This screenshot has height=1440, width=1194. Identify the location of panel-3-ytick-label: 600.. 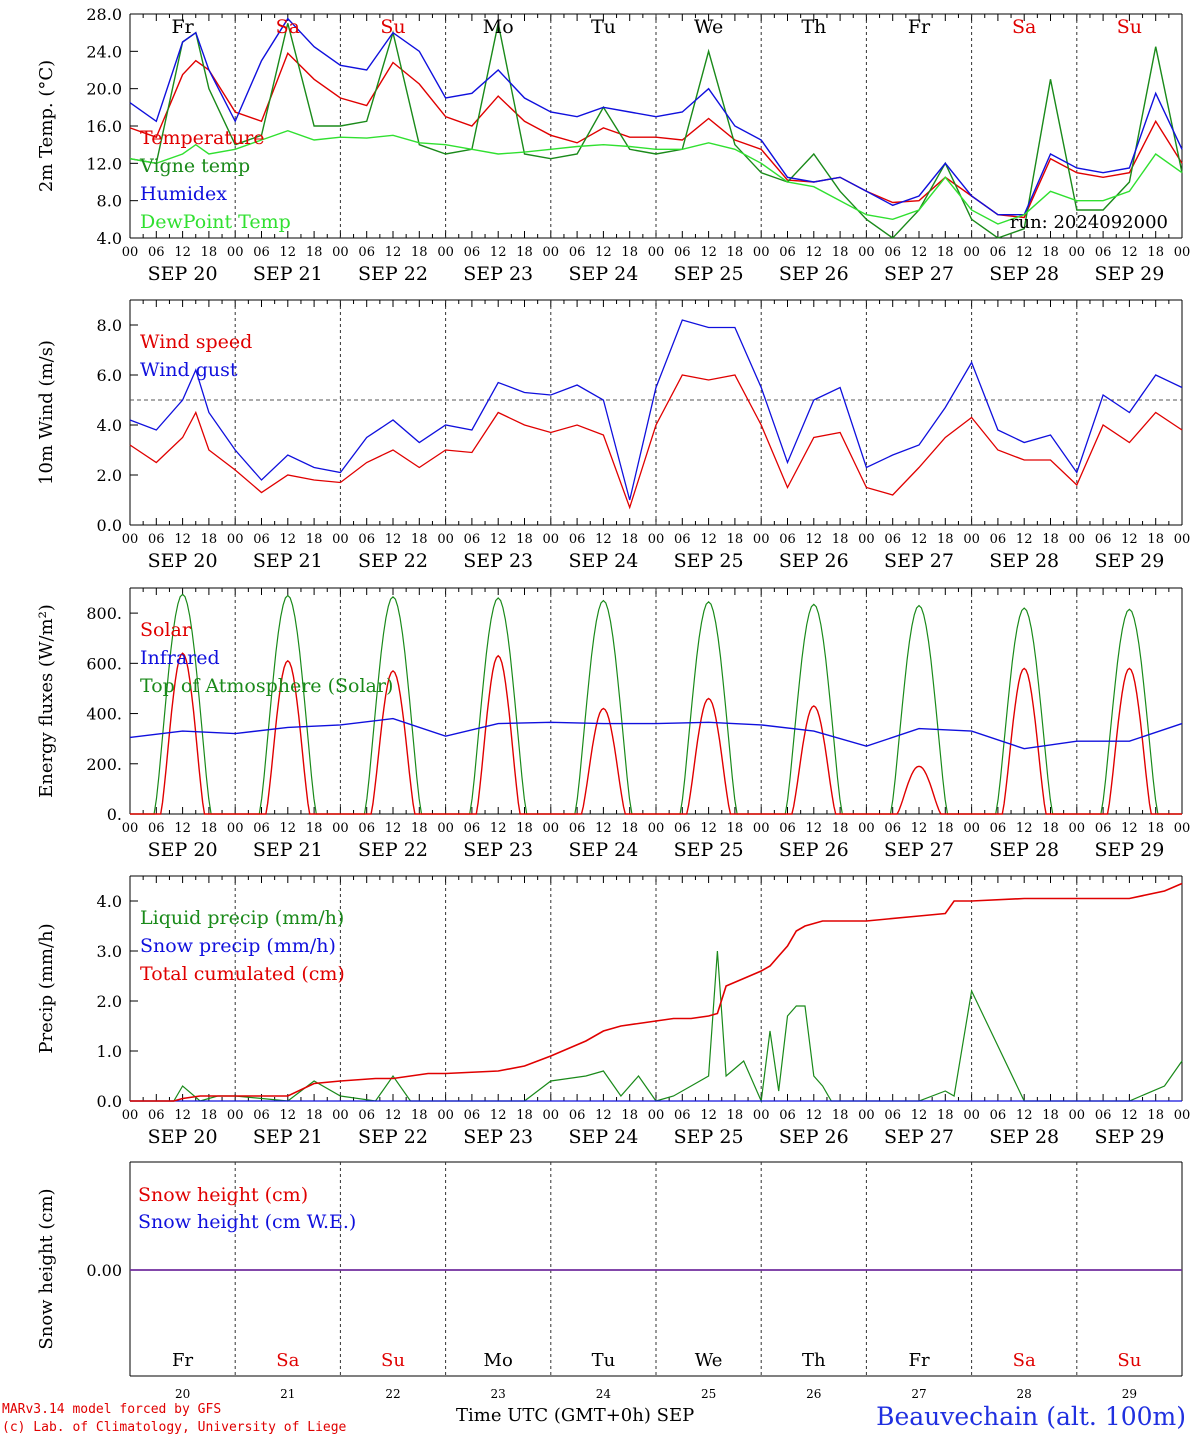
(104, 663).